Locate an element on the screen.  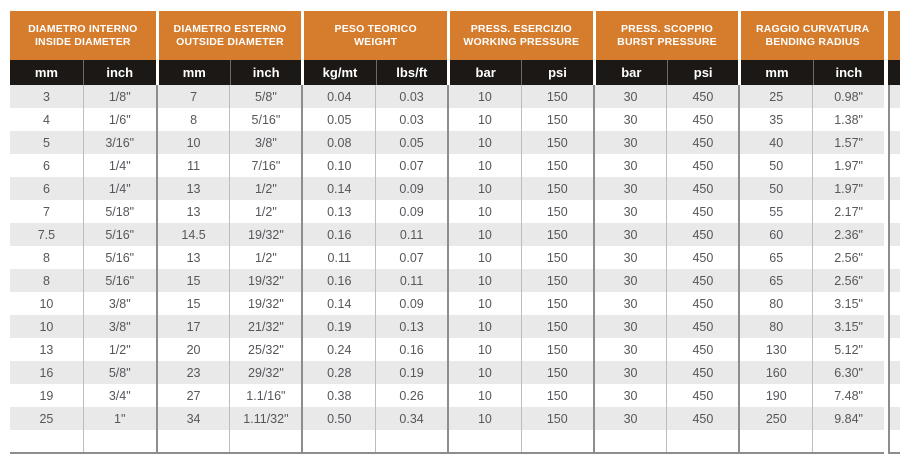
row-group: 80 3.15" is located at coordinates (811, 326).